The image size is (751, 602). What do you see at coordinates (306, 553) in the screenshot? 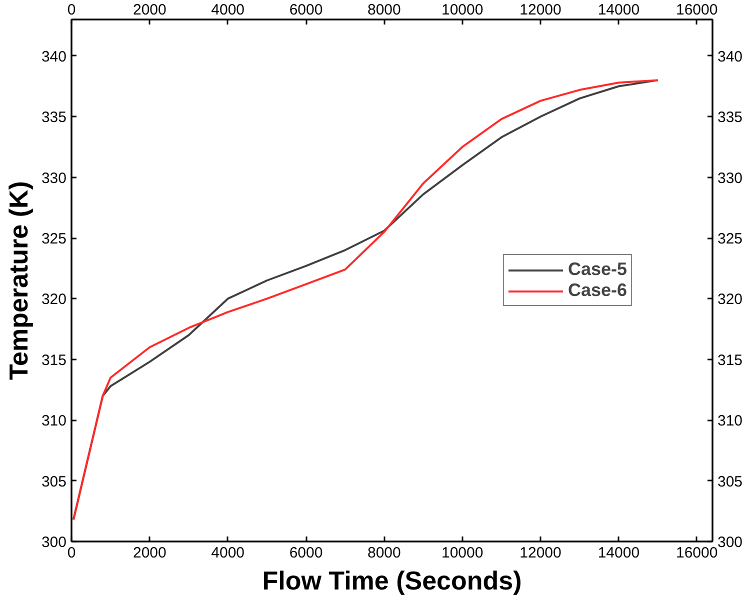
I see `x2-tick-label: 6000` at bounding box center [306, 553].